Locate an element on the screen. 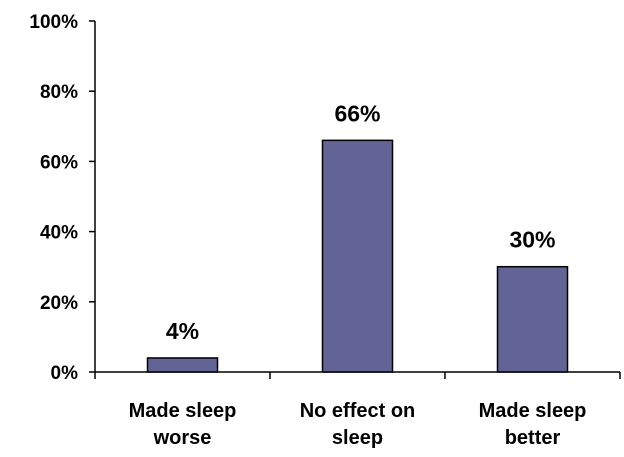 This screenshot has height=457, width=624. x-category-label: No effect on sleep is located at coordinates (358, 424).